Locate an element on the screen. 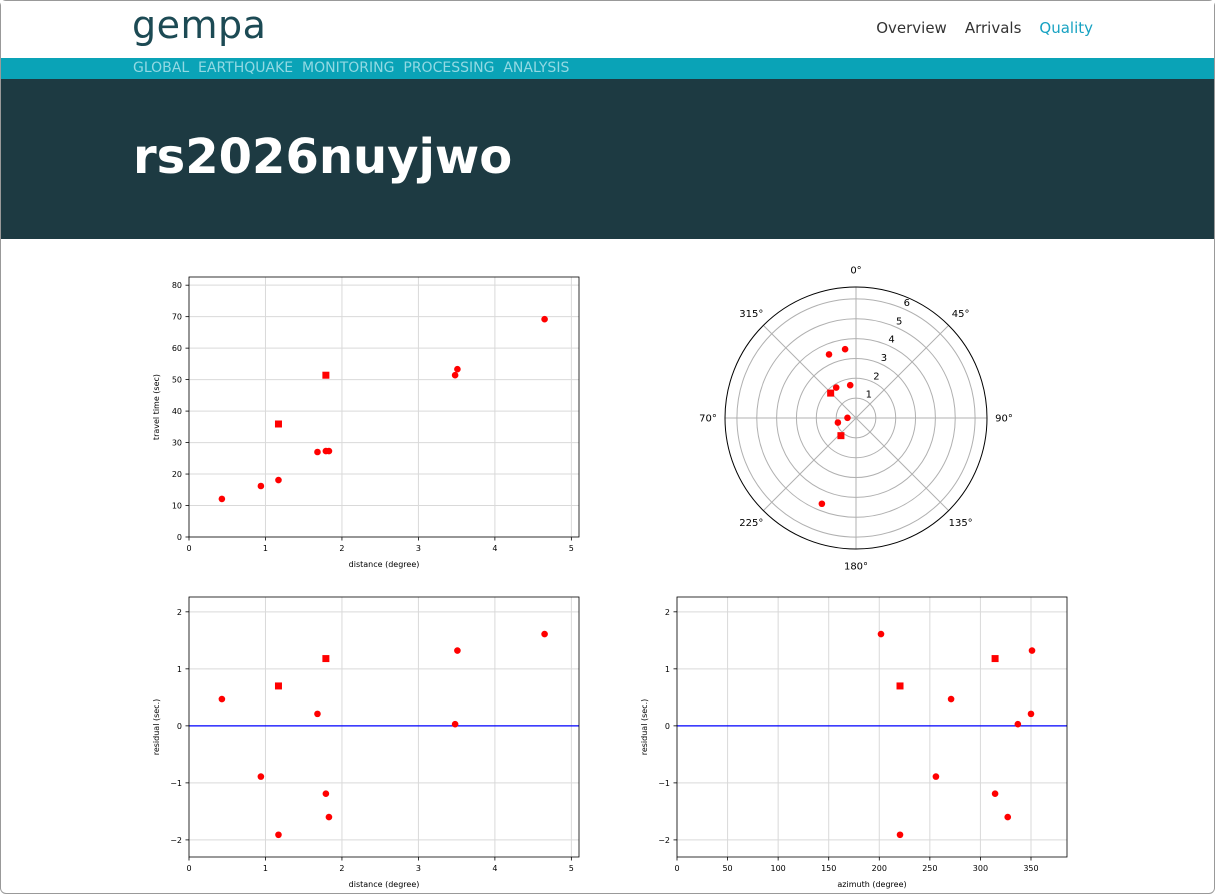 The image size is (1215, 894). y-tick-label: 40 is located at coordinates (177, 411).